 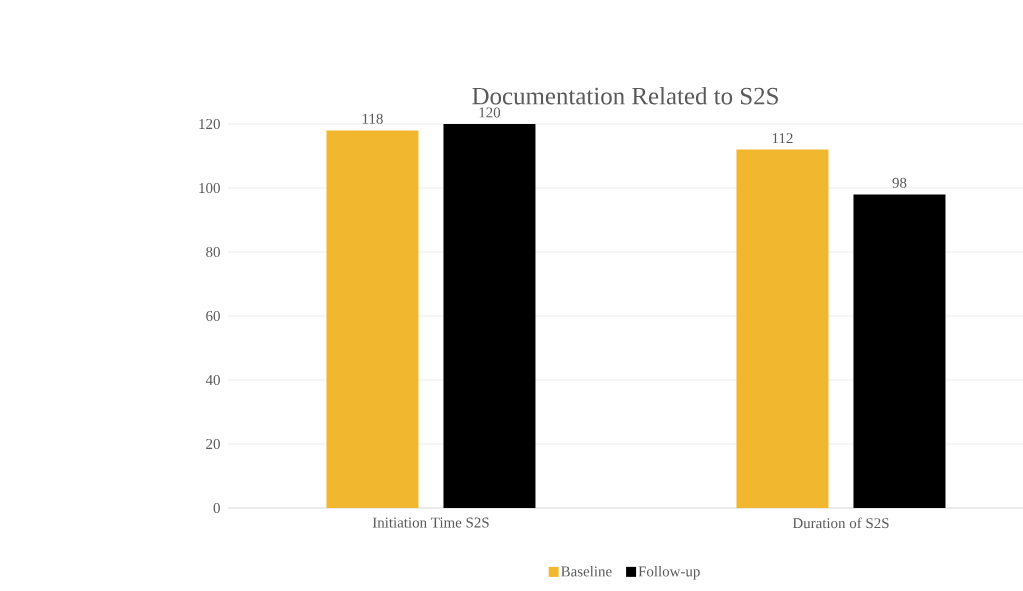 I want to click on chart-title: Documentation Related to S2S, so click(x=625, y=95).